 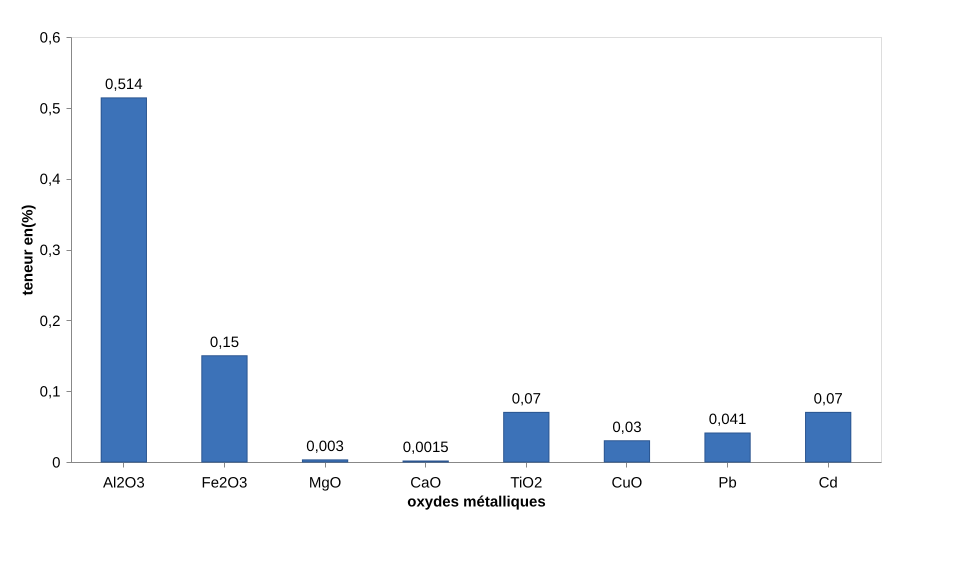 I want to click on y-tick-label: 0,1, so click(x=50, y=392).